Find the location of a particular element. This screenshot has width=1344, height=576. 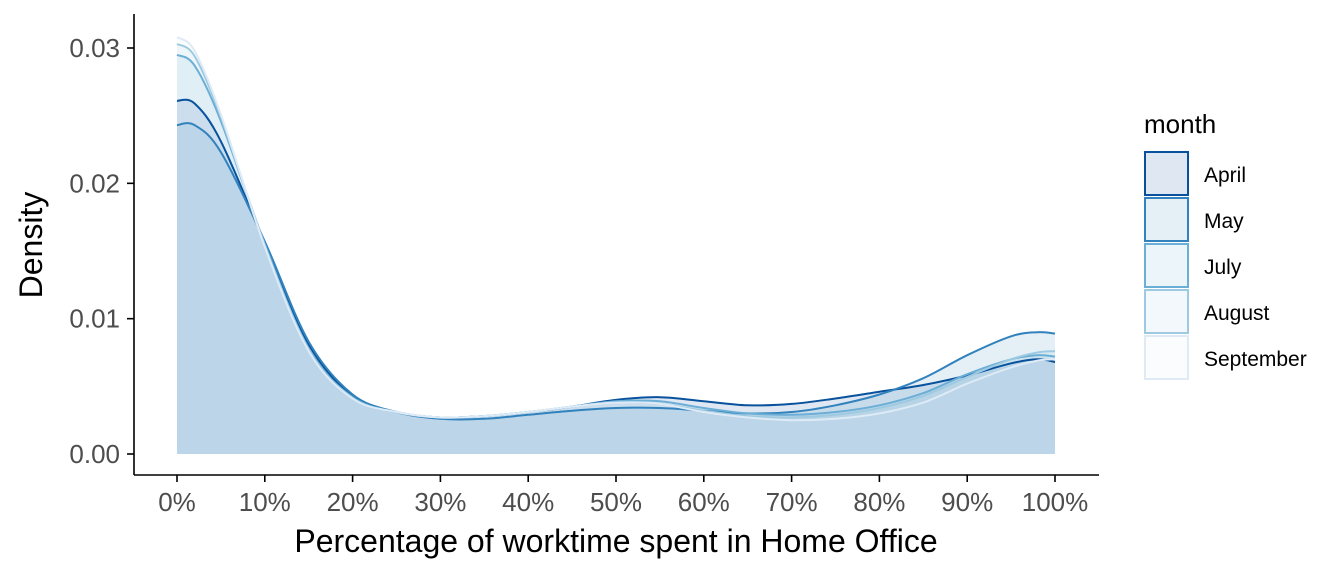

legend-items: April May July August September is located at coordinates (1225, 265).